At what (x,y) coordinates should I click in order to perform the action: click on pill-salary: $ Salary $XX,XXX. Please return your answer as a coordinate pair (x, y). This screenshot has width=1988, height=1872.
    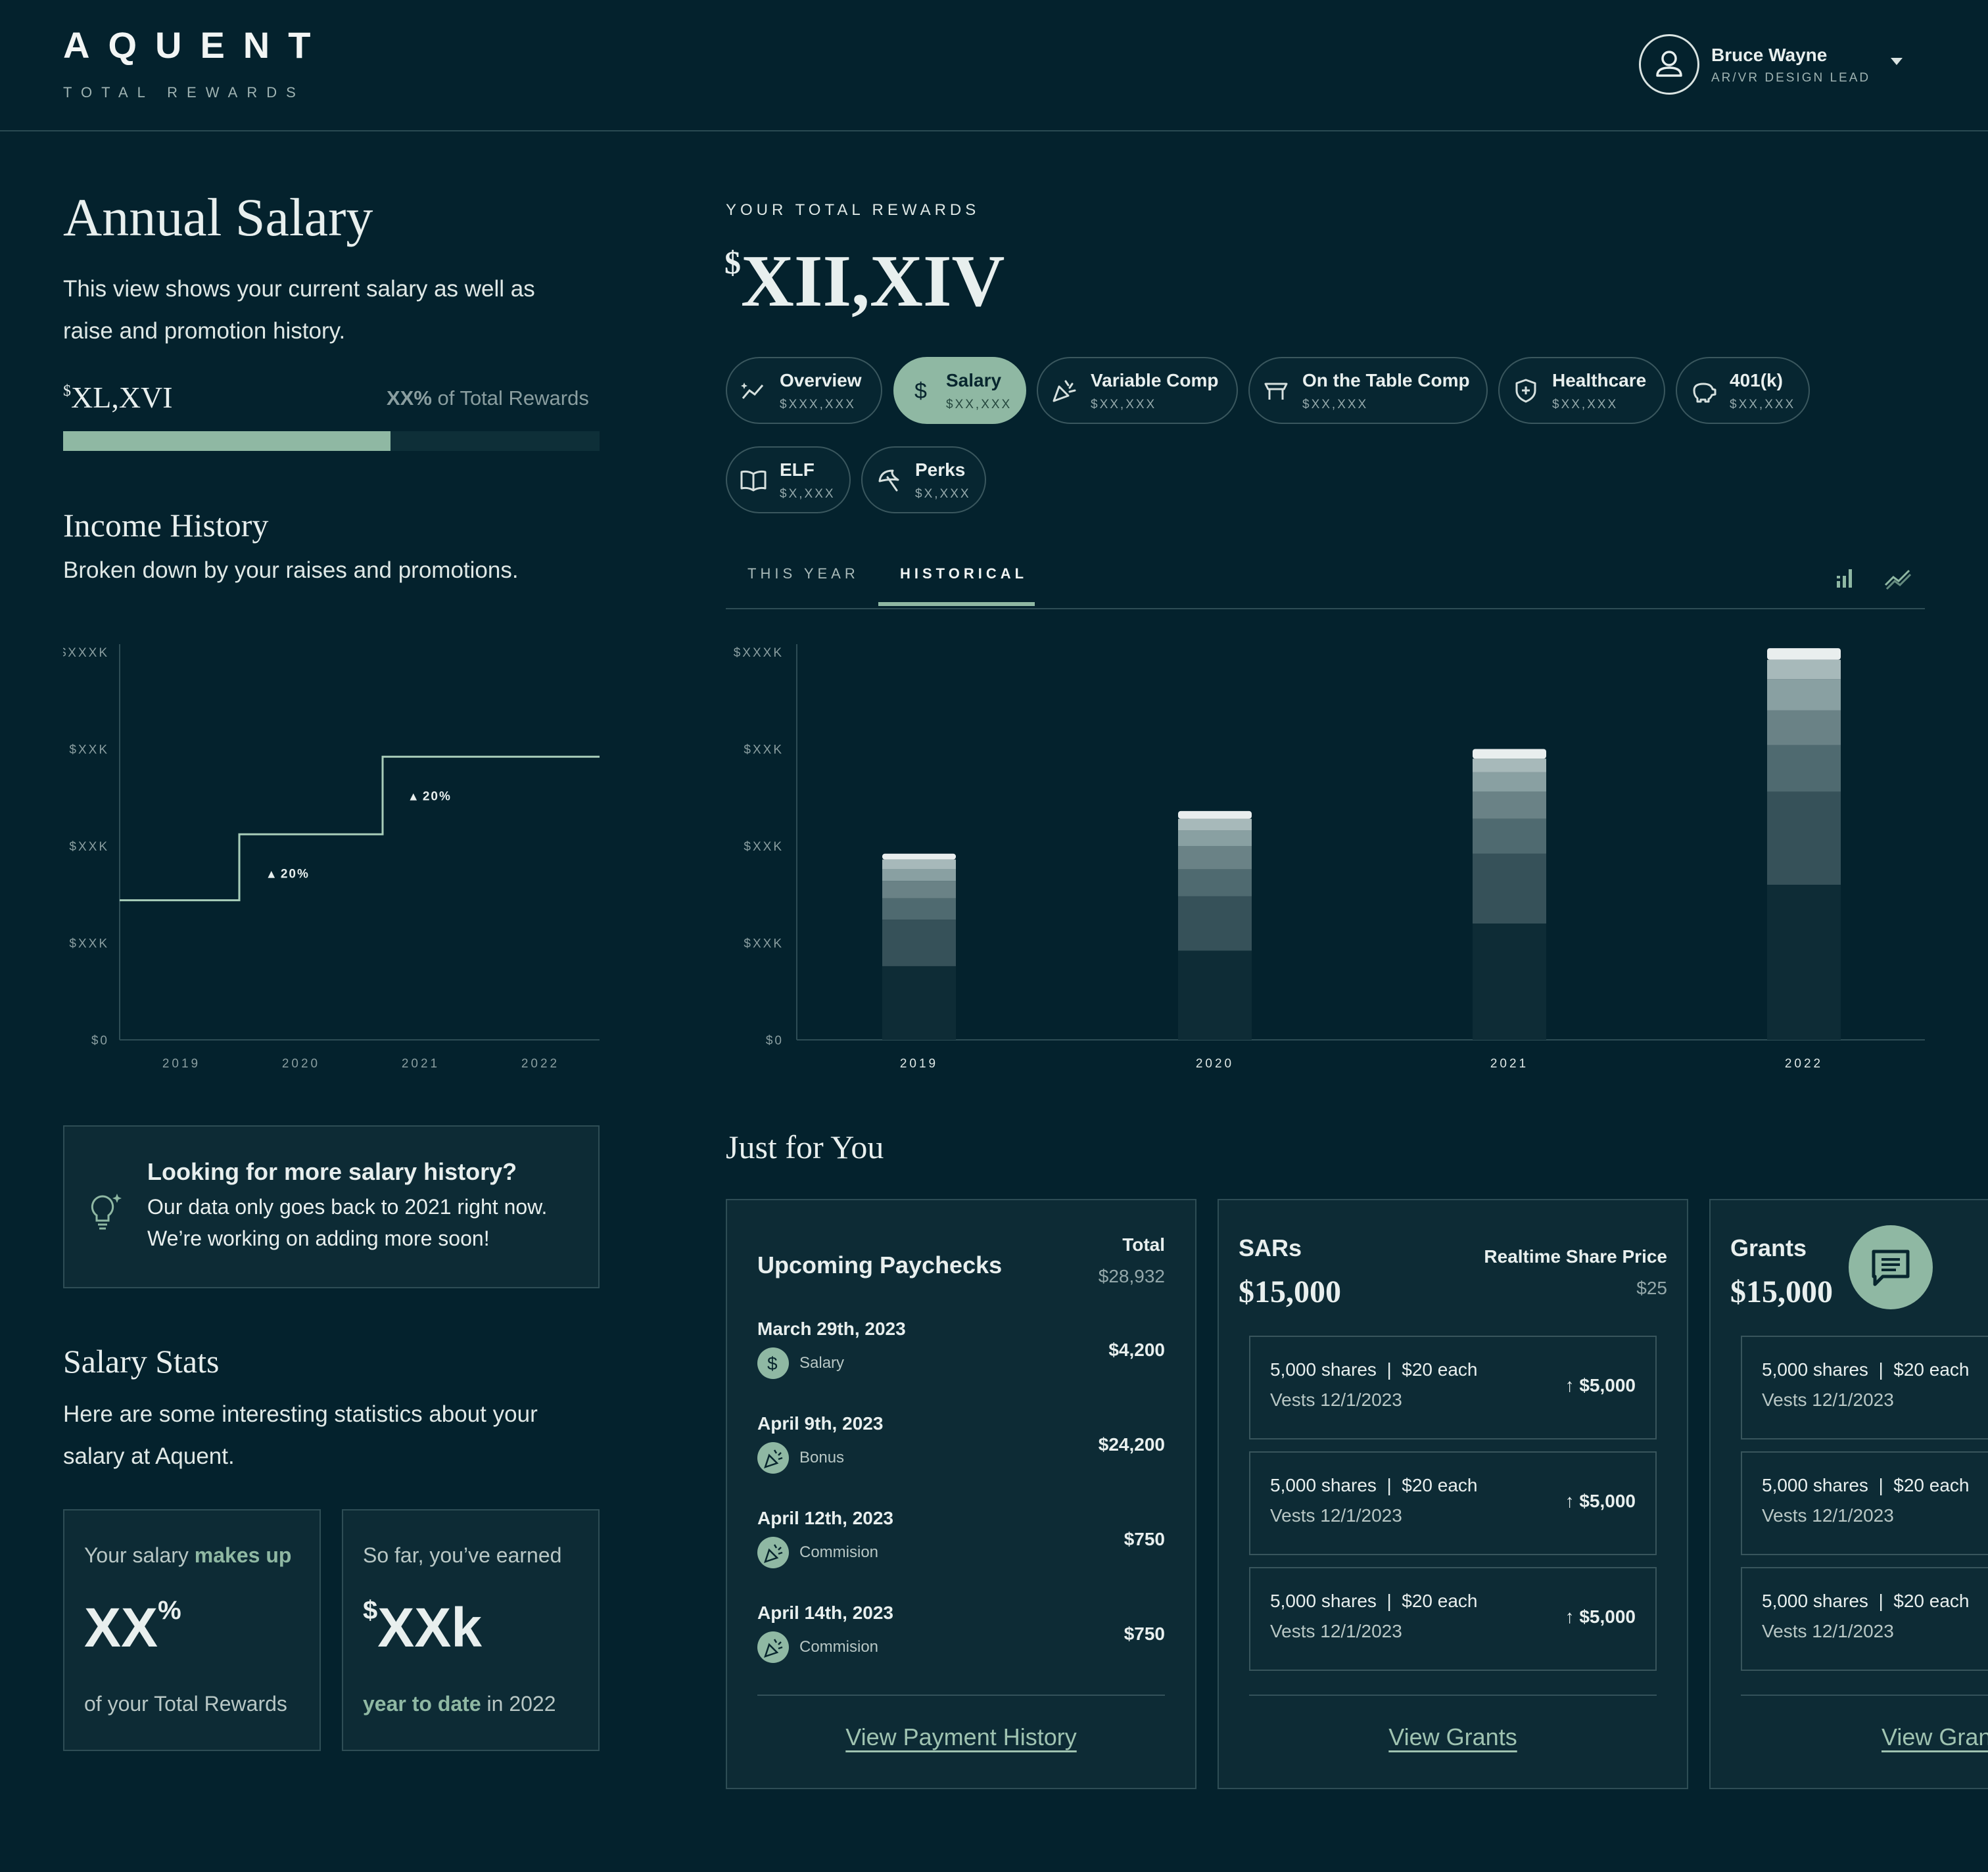
    Looking at the image, I should click on (960, 390).